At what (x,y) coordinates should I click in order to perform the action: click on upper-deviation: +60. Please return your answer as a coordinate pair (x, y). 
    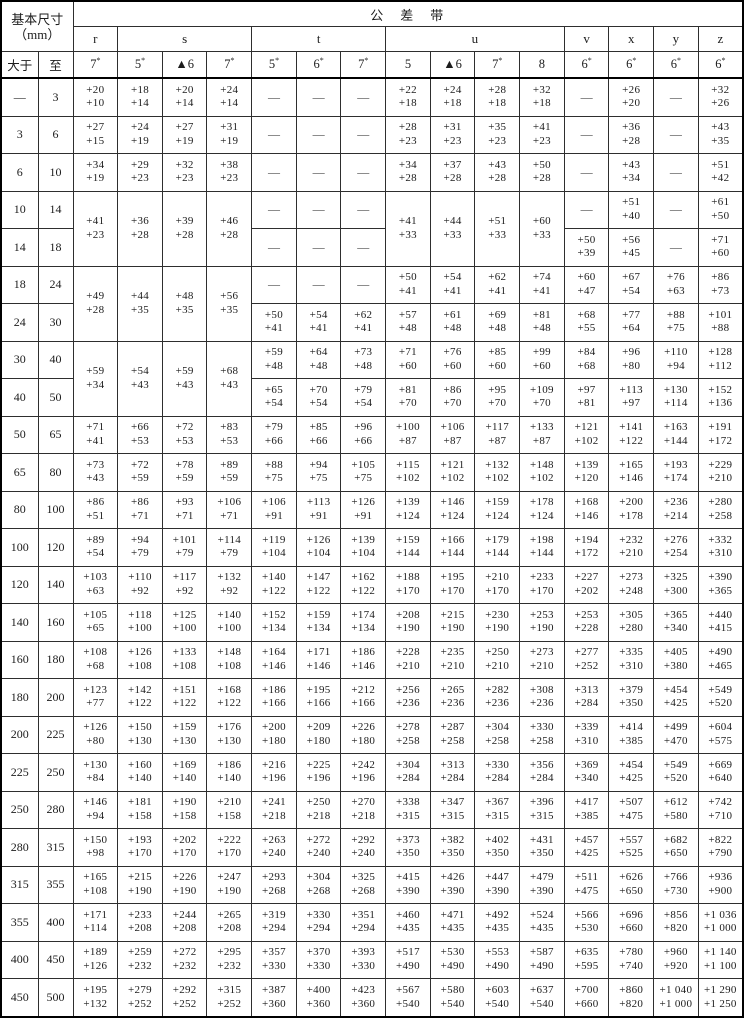
    Looking at the image, I should click on (586, 277).